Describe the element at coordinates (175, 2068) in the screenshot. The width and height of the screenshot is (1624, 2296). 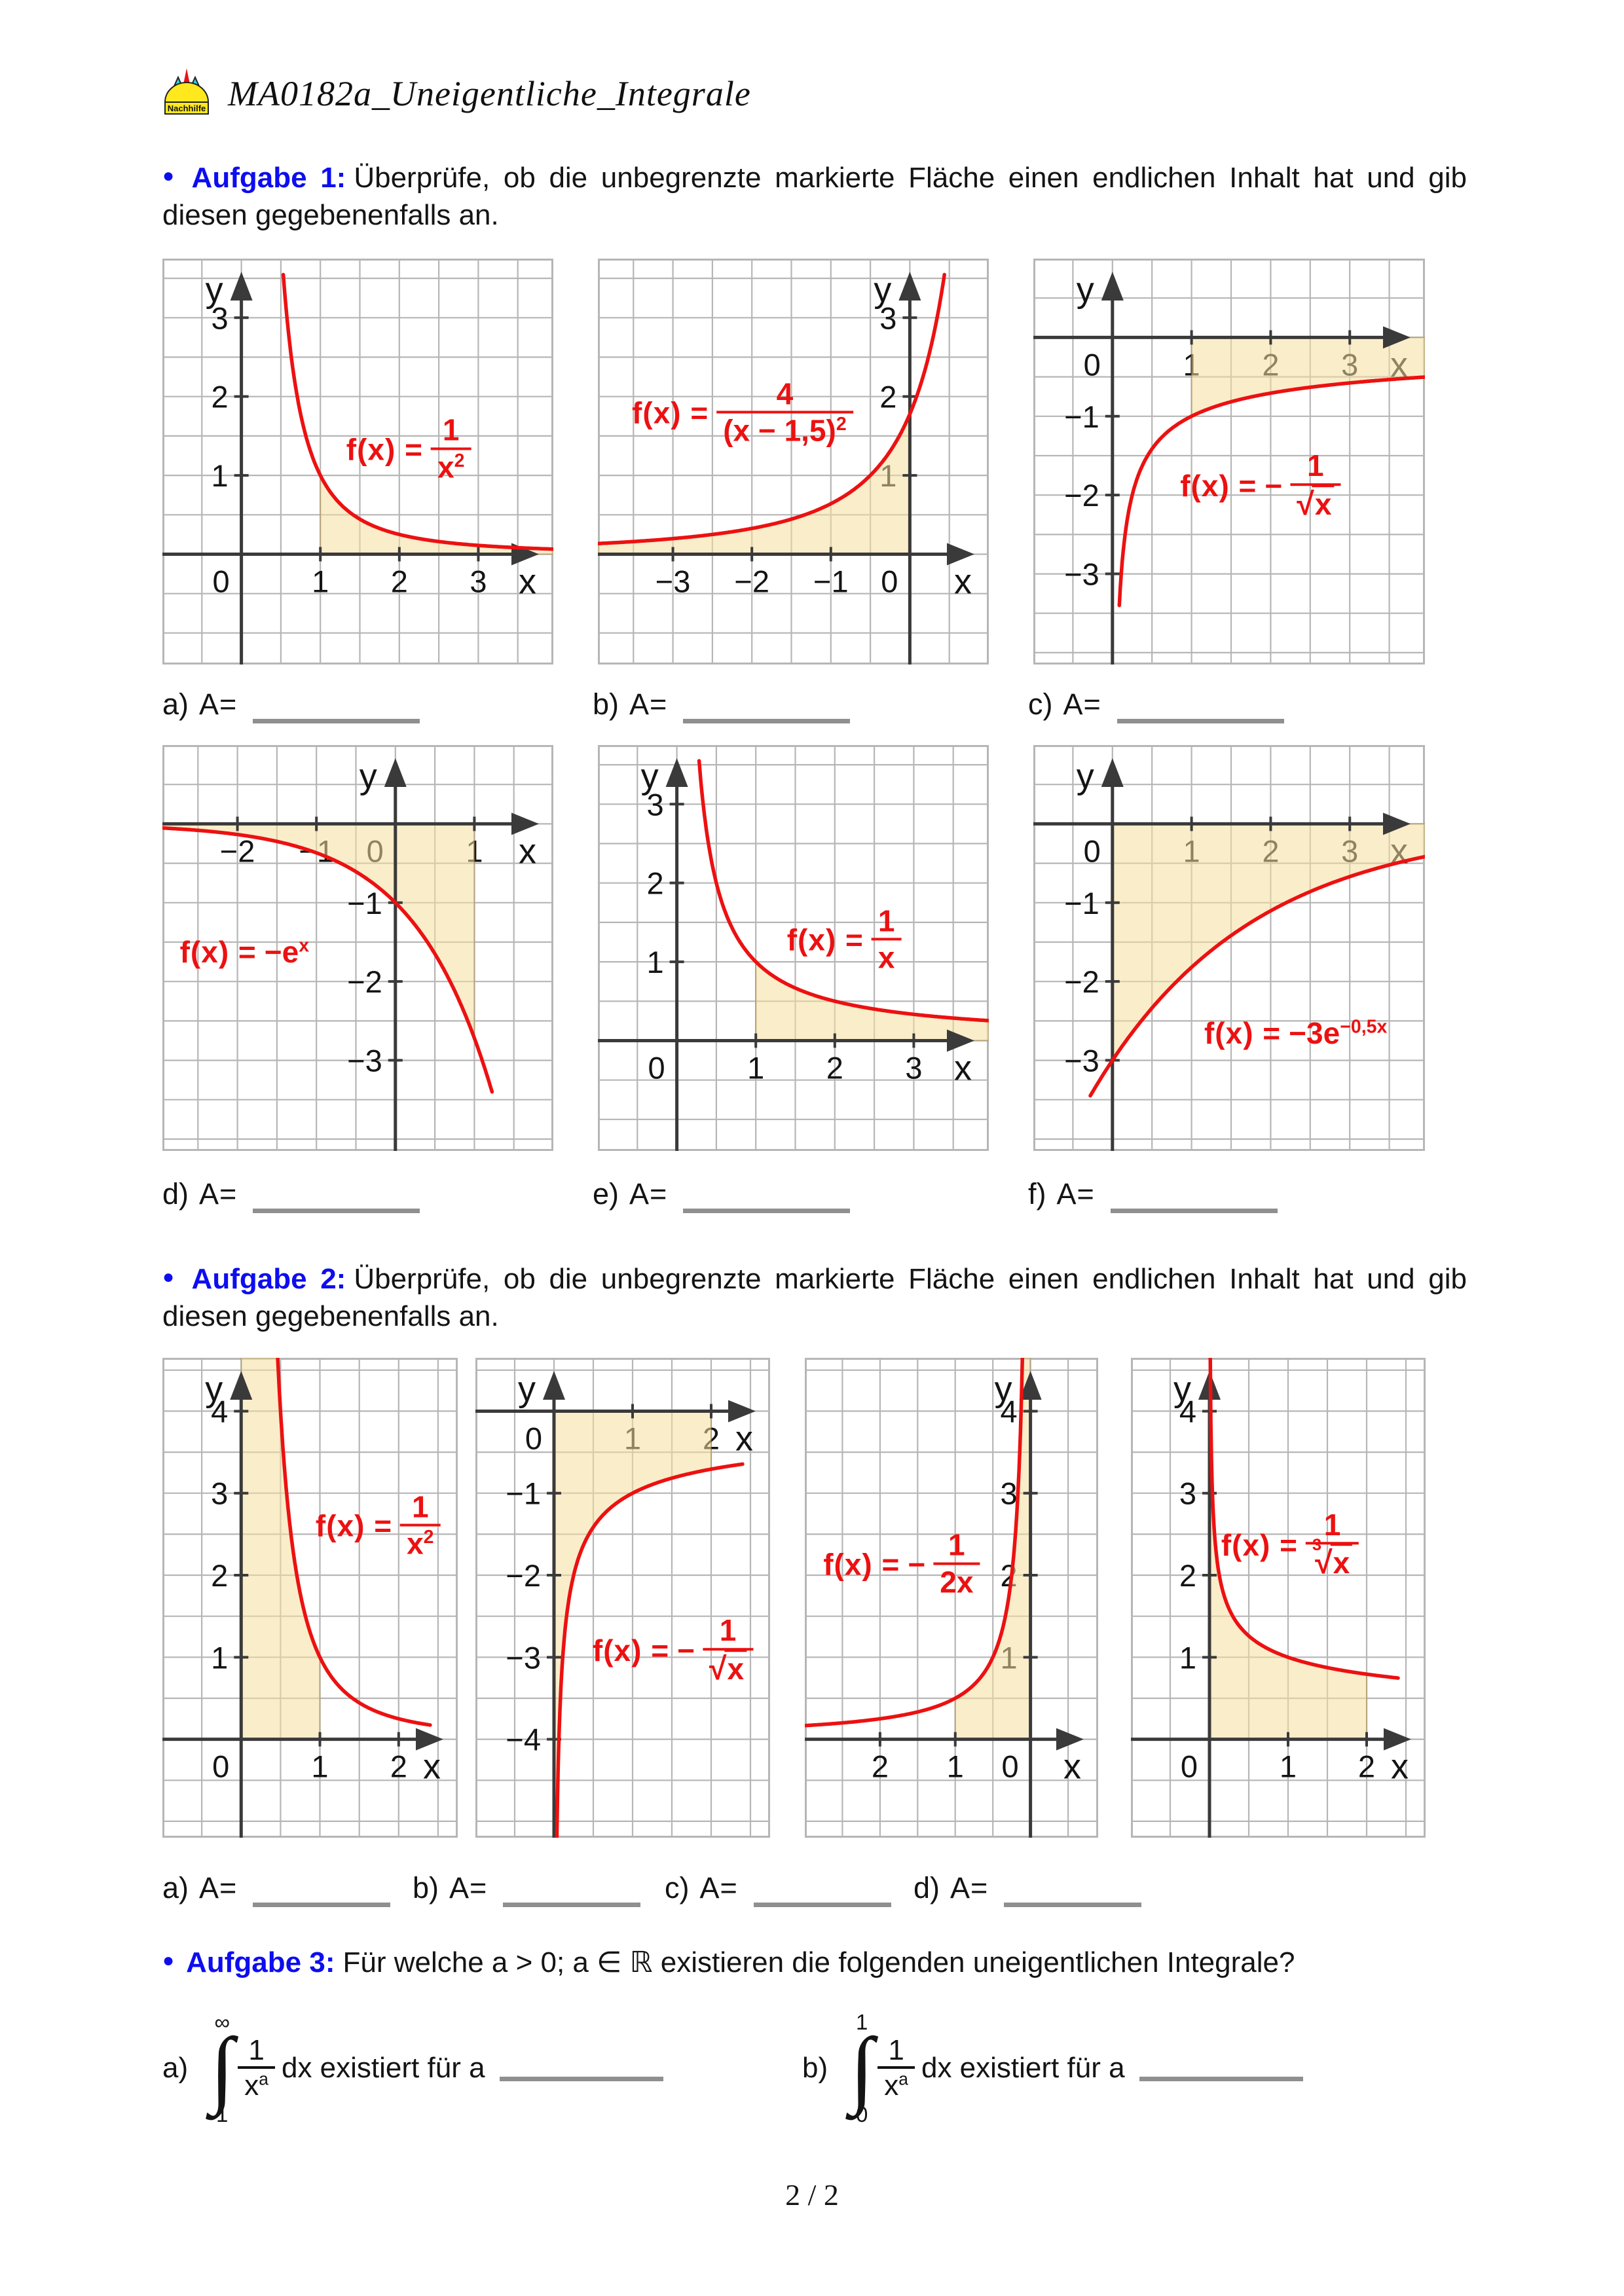
I see `integral-letter: a)` at that location.